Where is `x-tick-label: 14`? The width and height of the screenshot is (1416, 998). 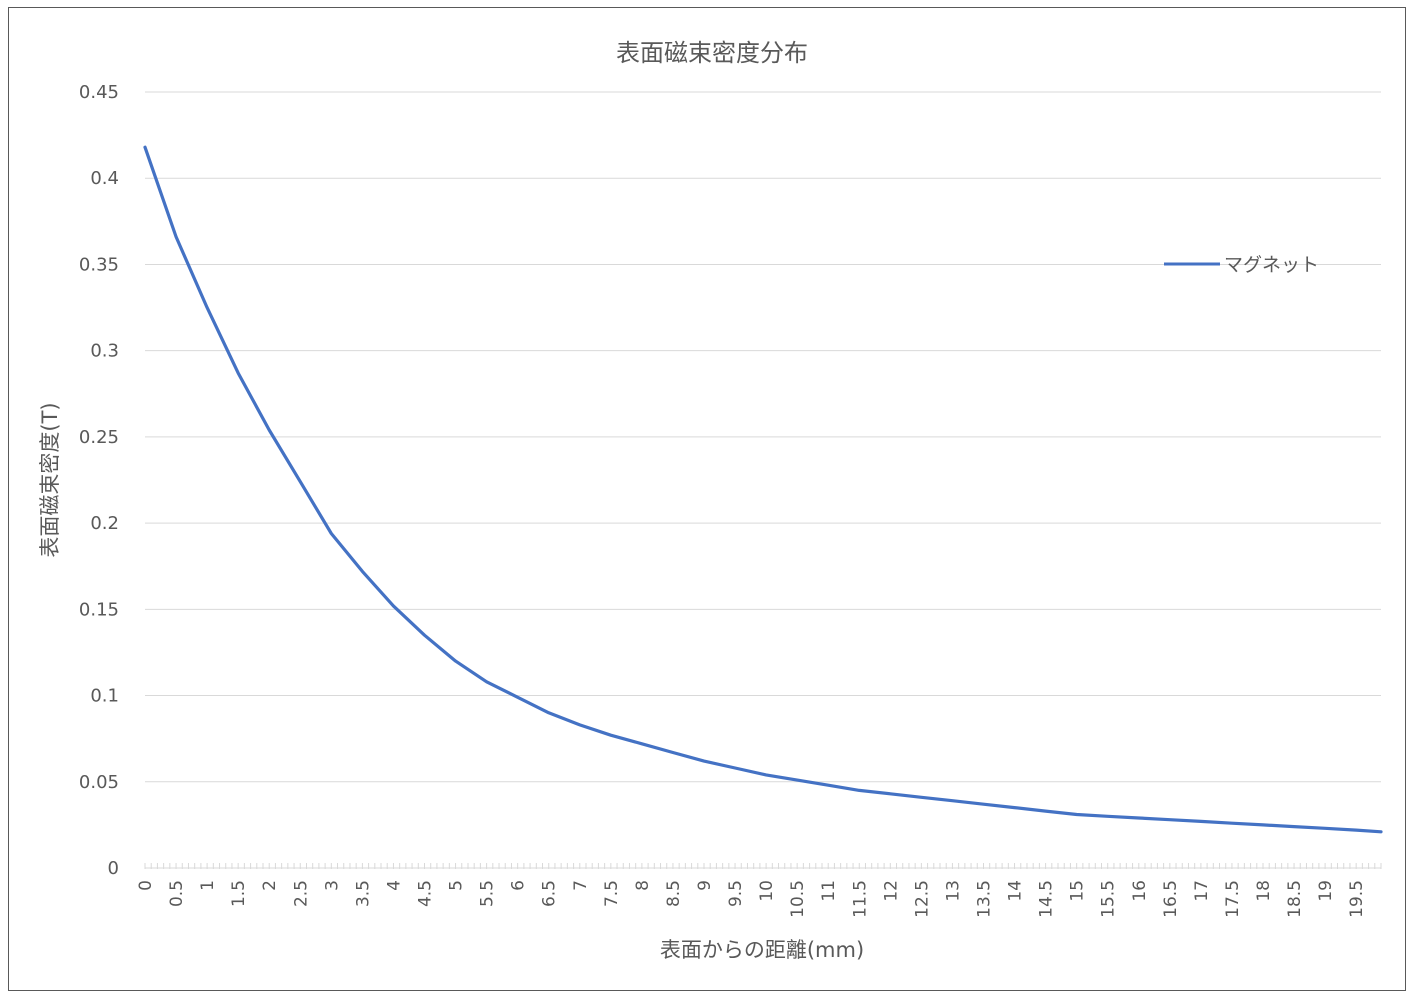
x-tick-label: 14 is located at coordinates (1016, 891).